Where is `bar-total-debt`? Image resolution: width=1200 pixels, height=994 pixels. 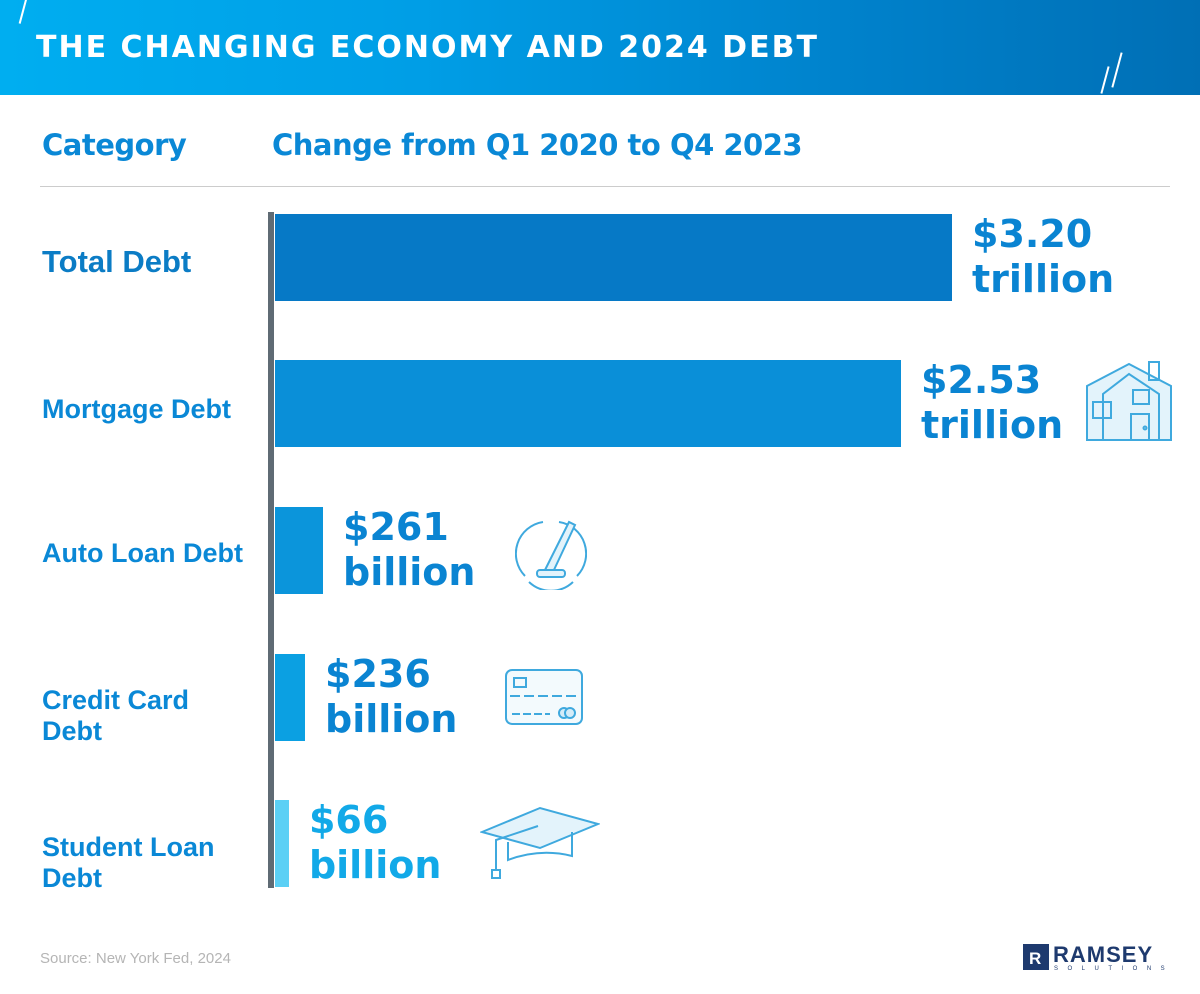
bar-total-debt is located at coordinates (613, 257).